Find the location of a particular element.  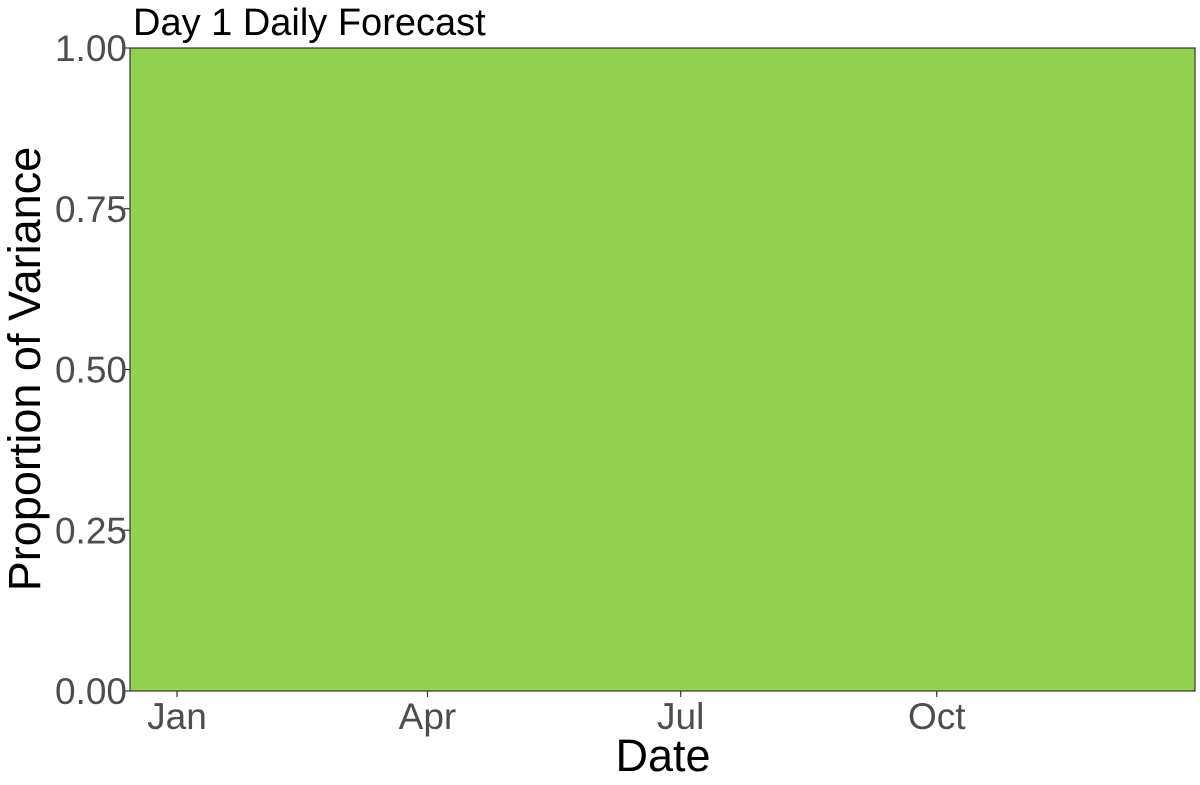

y-tick-label: 0.75 is located at coordinates (91, 209).